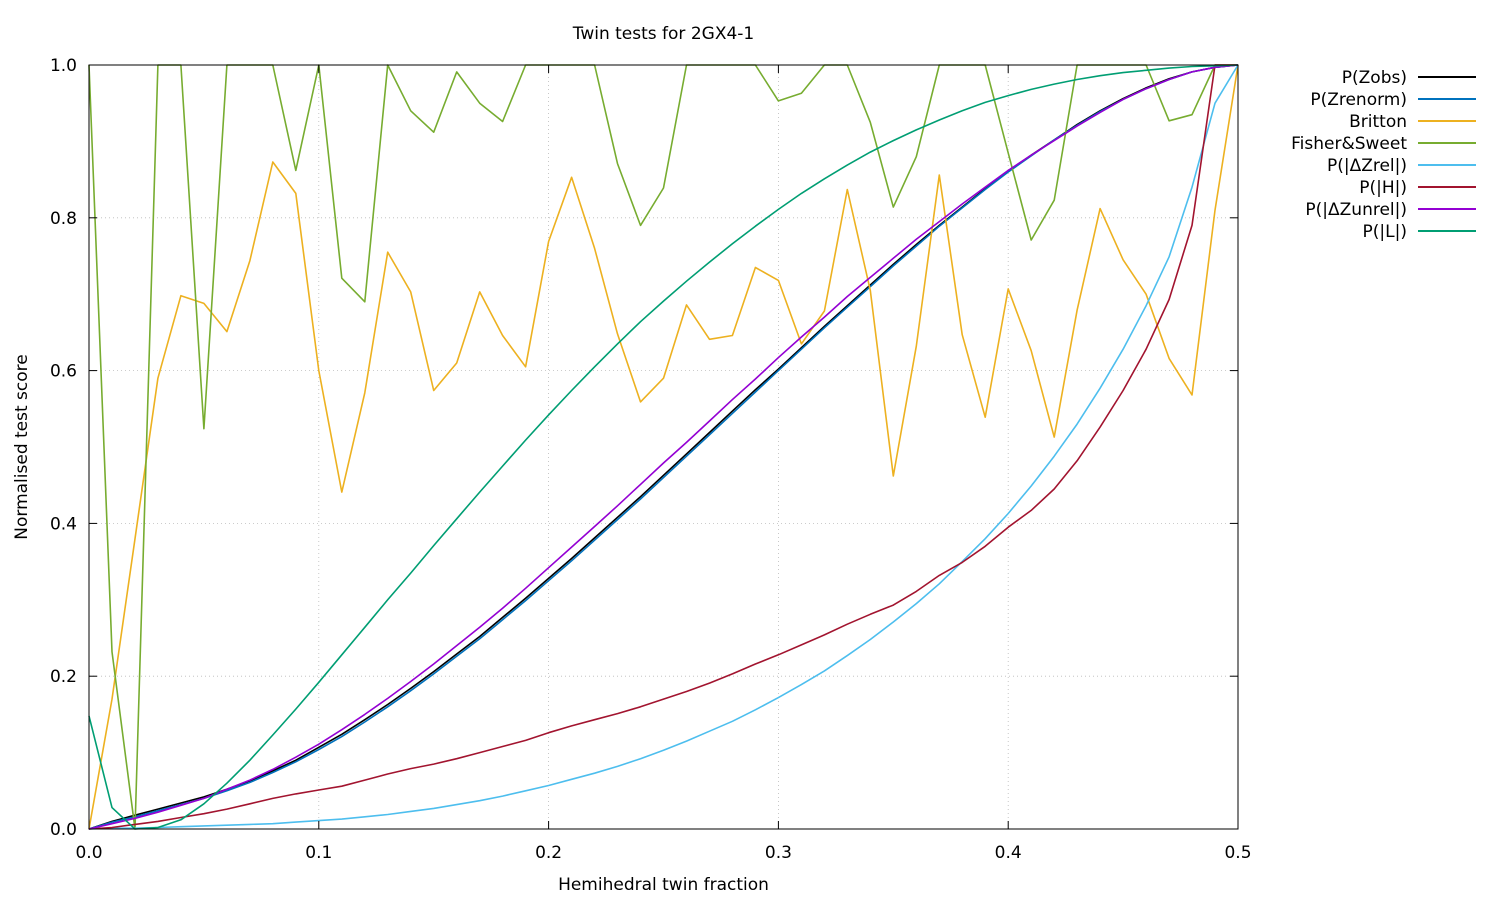 The height and width of the screenshot is (900, 1500). I want to click on legend-label: P(Zrenorm), so click(1358, 100).